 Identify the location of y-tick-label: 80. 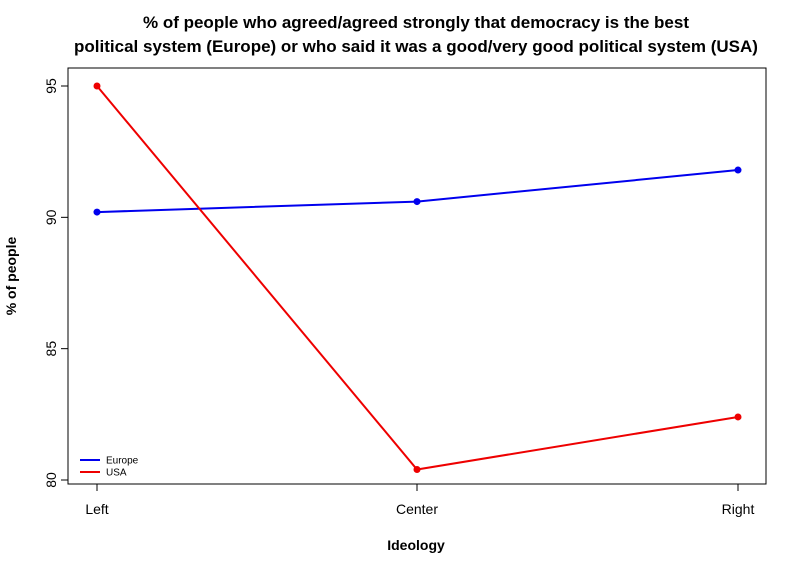
(51, 480).